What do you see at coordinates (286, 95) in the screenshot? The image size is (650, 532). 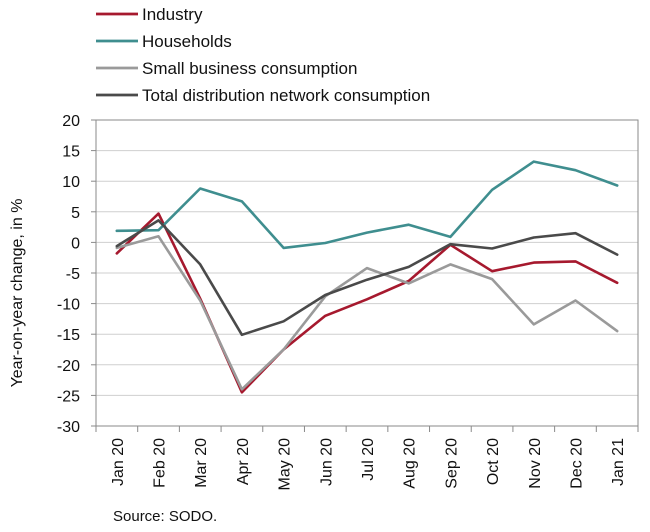 I see `legend-label: Total distribution network consumption` at bounding box center [286, 95].